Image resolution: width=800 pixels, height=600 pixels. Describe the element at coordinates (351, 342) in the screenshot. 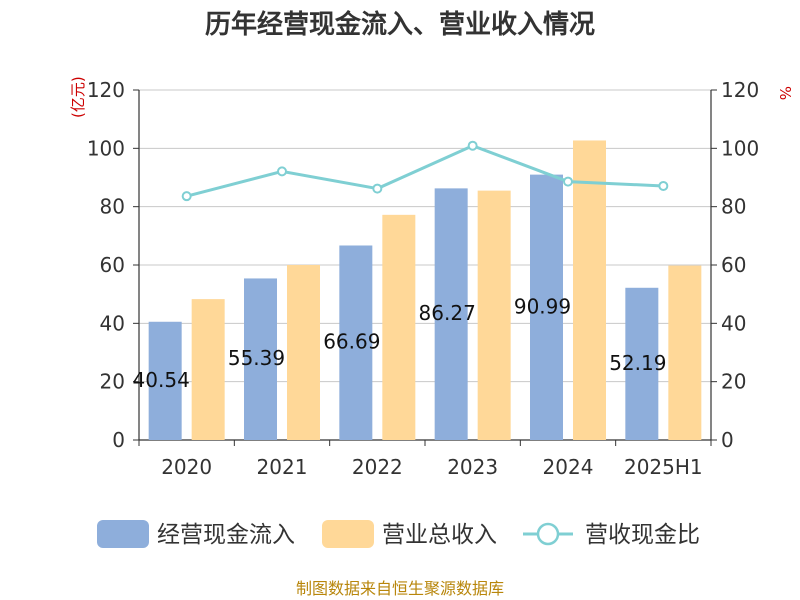

I see `data-label: 66.69` at that location.